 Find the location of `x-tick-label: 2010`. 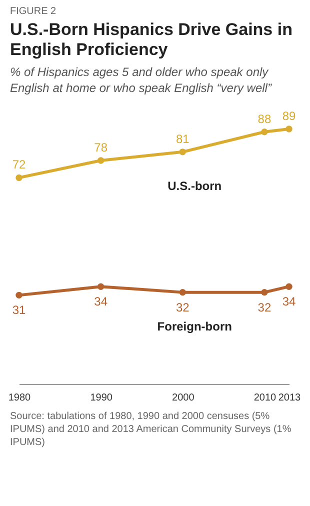

x-tick-label: 2010 is located at coordinates (265, 398).